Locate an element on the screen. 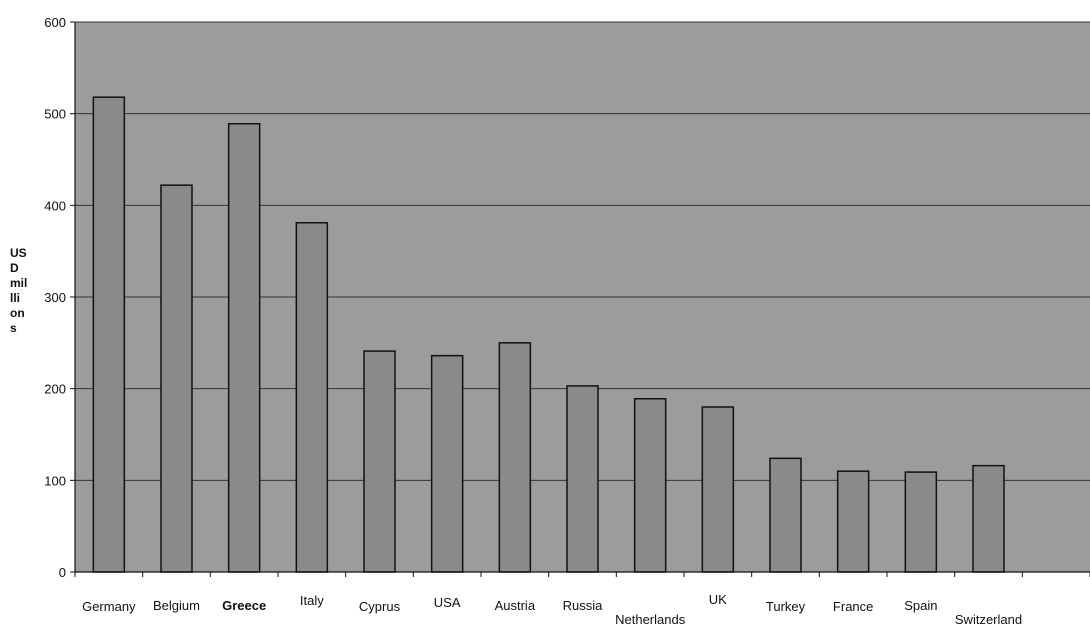 The height and width of the screenshot is (628, 1090). y-tick-label: 400 is located at coordinates (55, 205).